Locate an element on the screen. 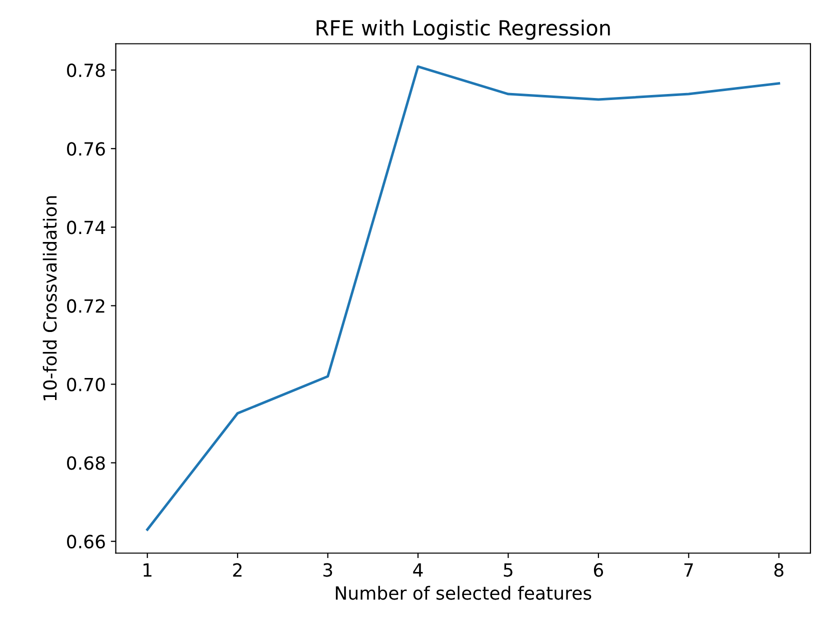  x-tick-label: 3 is located at coordinates (327, 570).